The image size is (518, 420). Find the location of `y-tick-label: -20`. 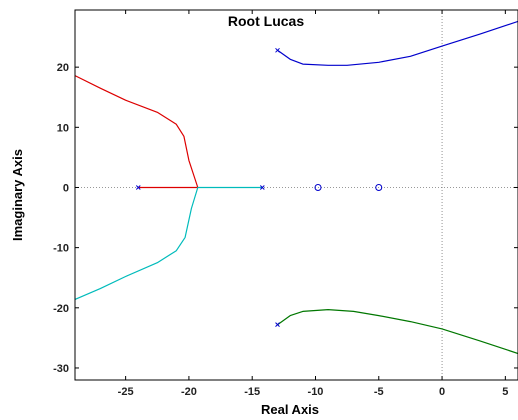

y-tick-label: -20 is located at coordinates (61, 309).